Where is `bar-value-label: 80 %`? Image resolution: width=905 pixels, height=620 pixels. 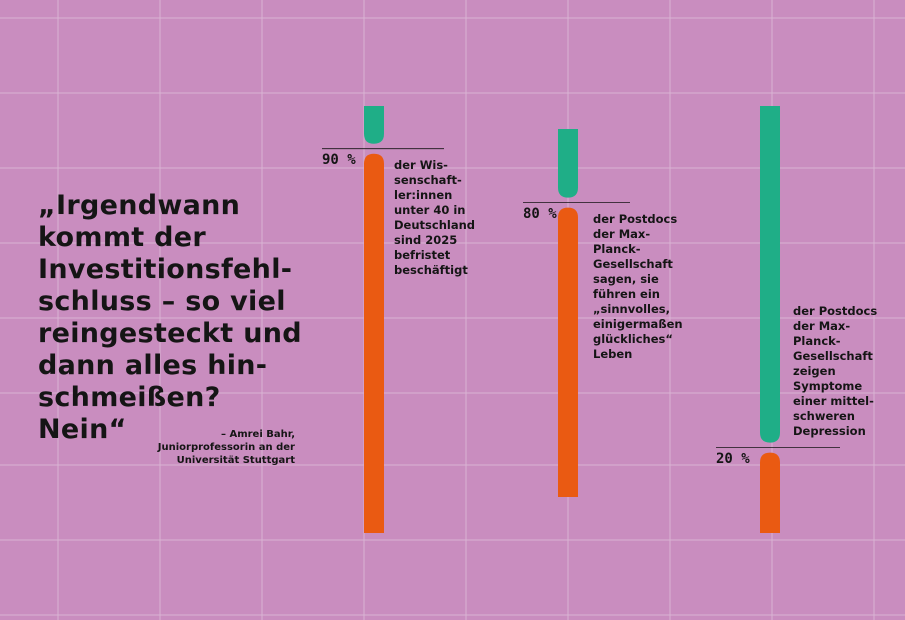
bar-value-label: 80 % is located at coordinates (540, 213).